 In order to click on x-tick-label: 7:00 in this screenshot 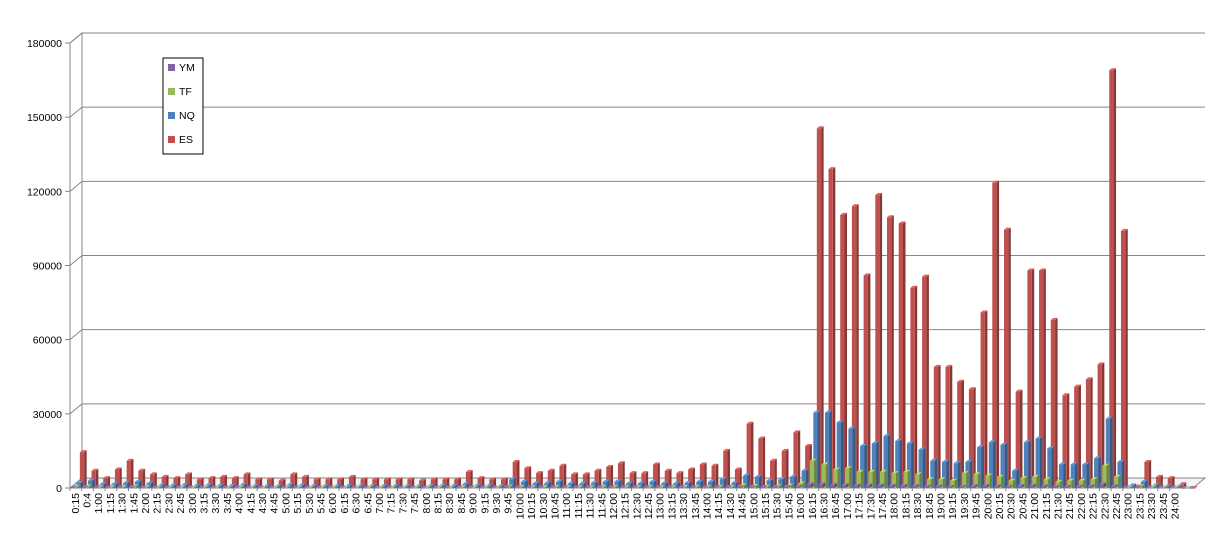, I will do `click(380, 503)`.